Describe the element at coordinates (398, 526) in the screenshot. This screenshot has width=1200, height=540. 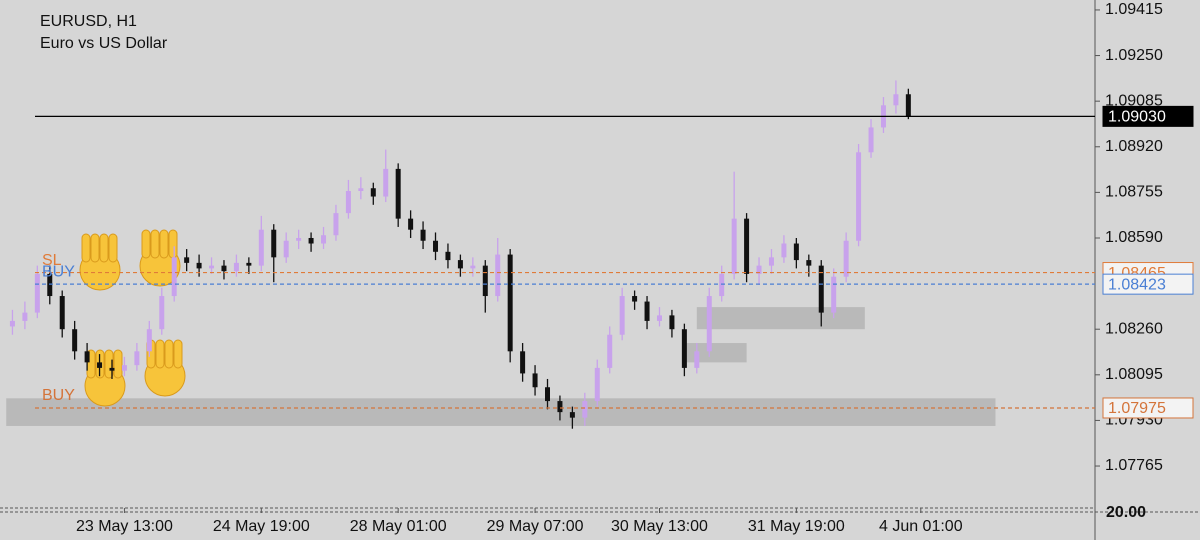
I see `x-tick-label: 28 May 01:00` at that location.